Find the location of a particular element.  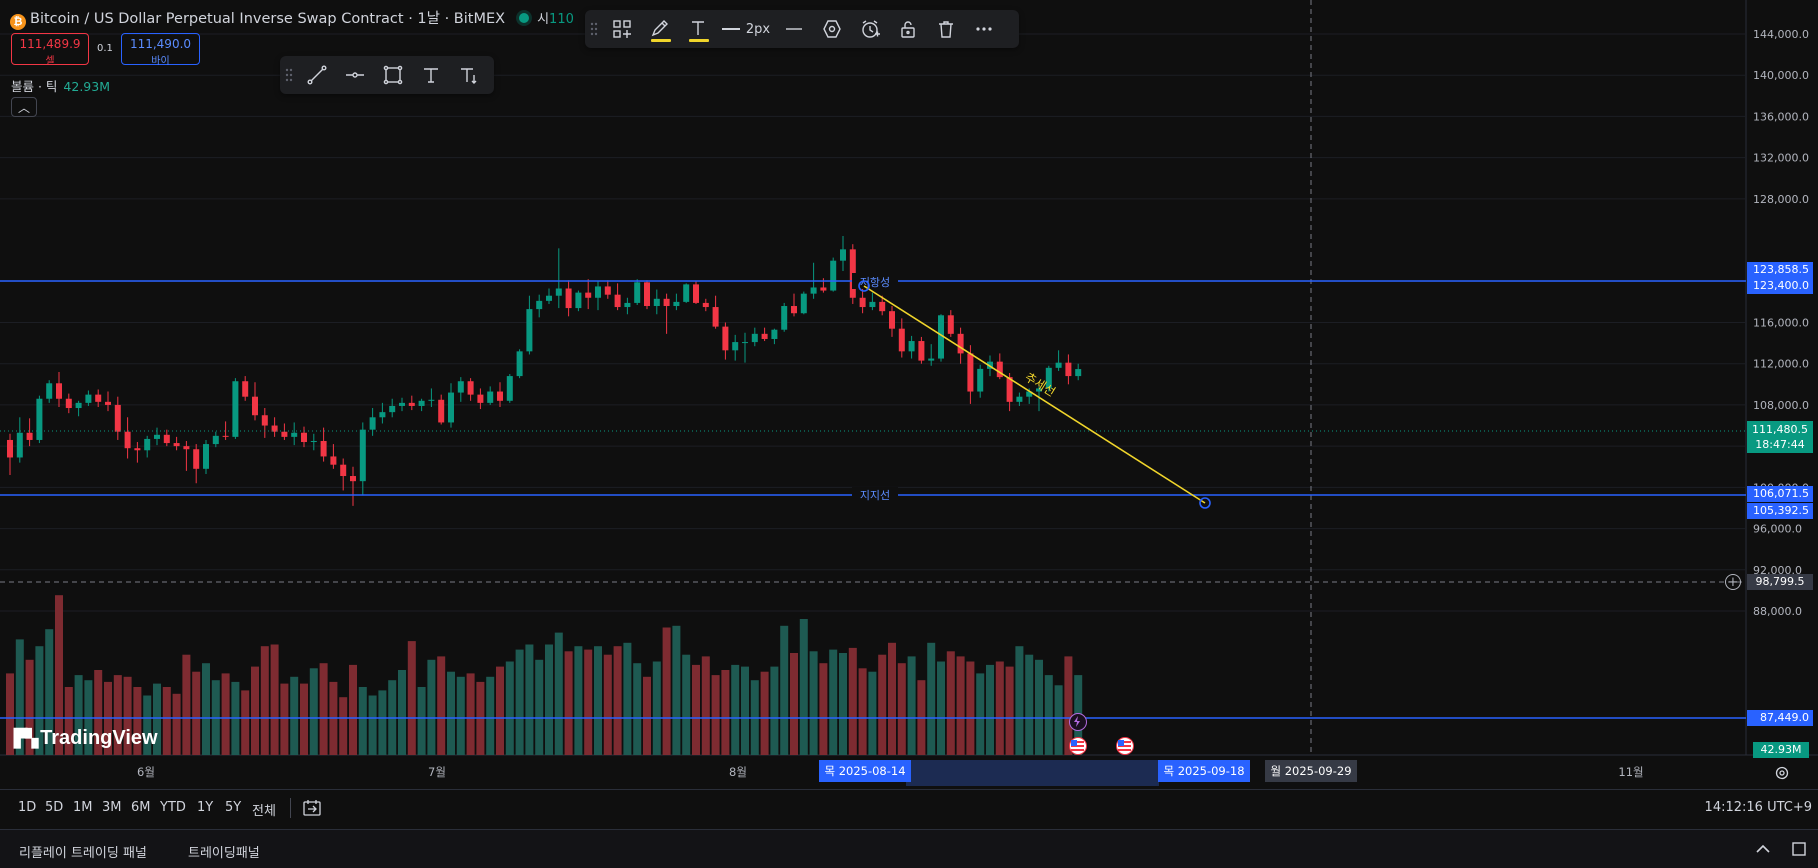

tab-trading-panel: 트레이딩패널 is located at coordinates (224, 853).